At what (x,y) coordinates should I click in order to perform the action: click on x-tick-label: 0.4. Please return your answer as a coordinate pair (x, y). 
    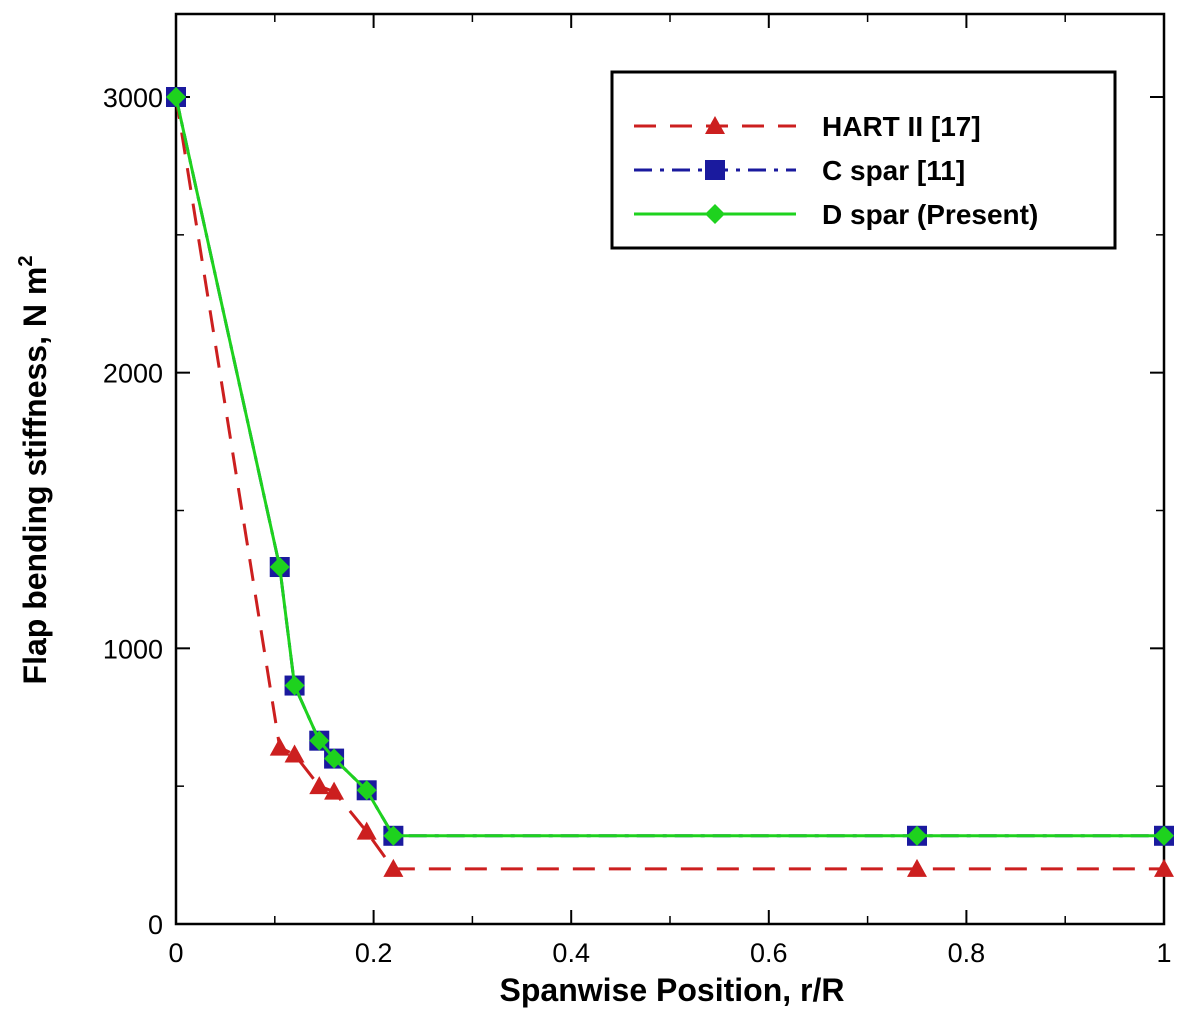
    Looking at the image, I should click on (571, 953).